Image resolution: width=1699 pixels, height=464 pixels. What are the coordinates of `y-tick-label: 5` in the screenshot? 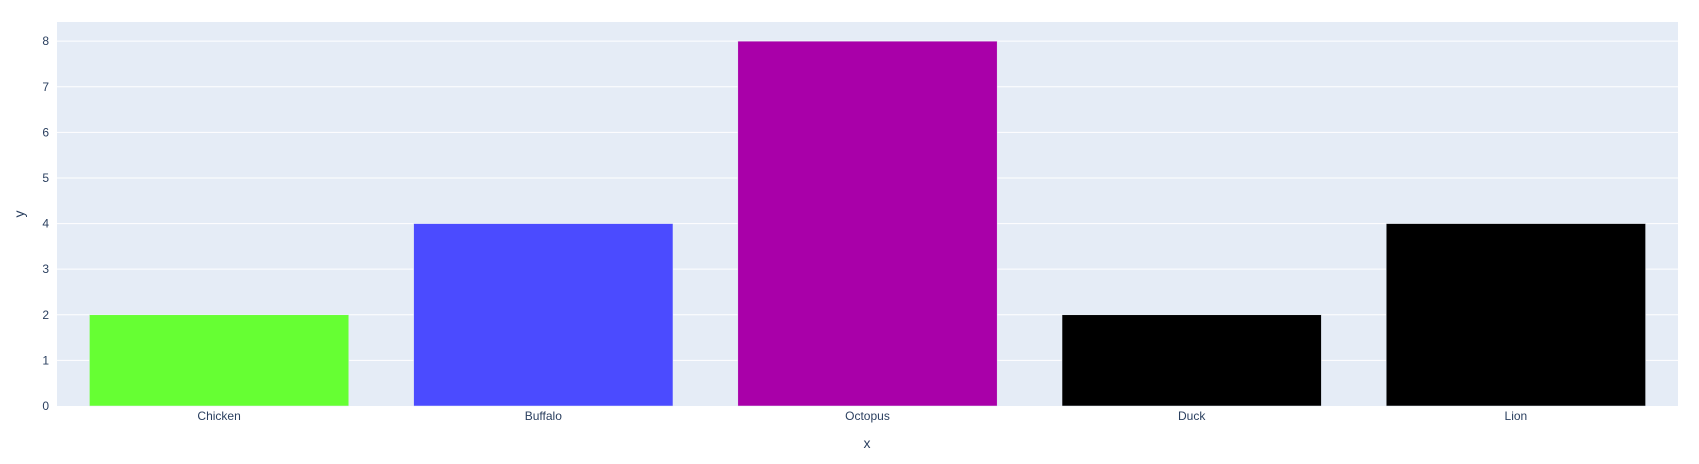 It's located at (45, 178).